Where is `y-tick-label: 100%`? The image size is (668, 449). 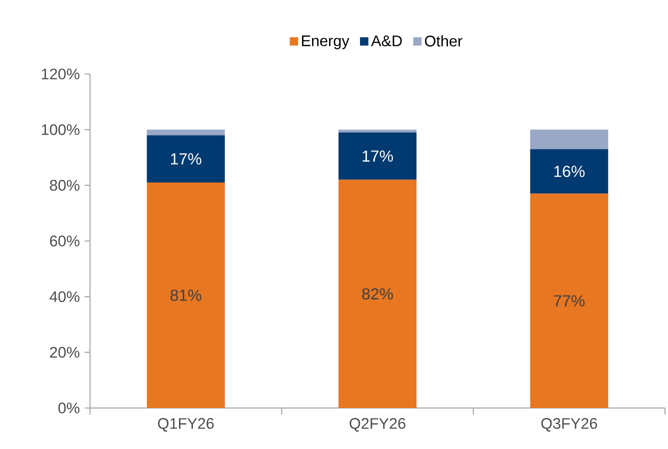 y-tick-label: 100% is located at coordinates (61, 130).